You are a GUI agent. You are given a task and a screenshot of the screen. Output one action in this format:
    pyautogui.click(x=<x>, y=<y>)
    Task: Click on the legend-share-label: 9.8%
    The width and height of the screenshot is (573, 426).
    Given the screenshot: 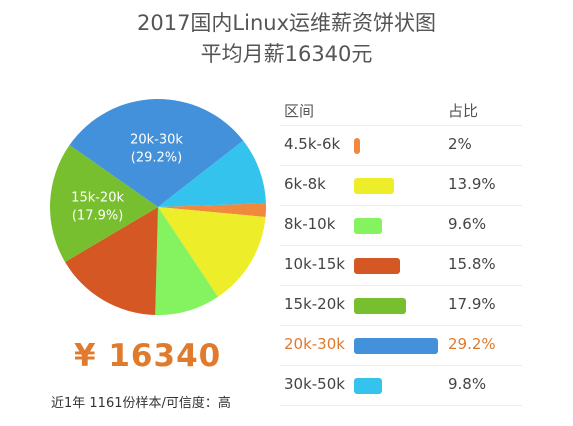 What is the action you would take?
    pyautogui.click(x=467, y=384)
    